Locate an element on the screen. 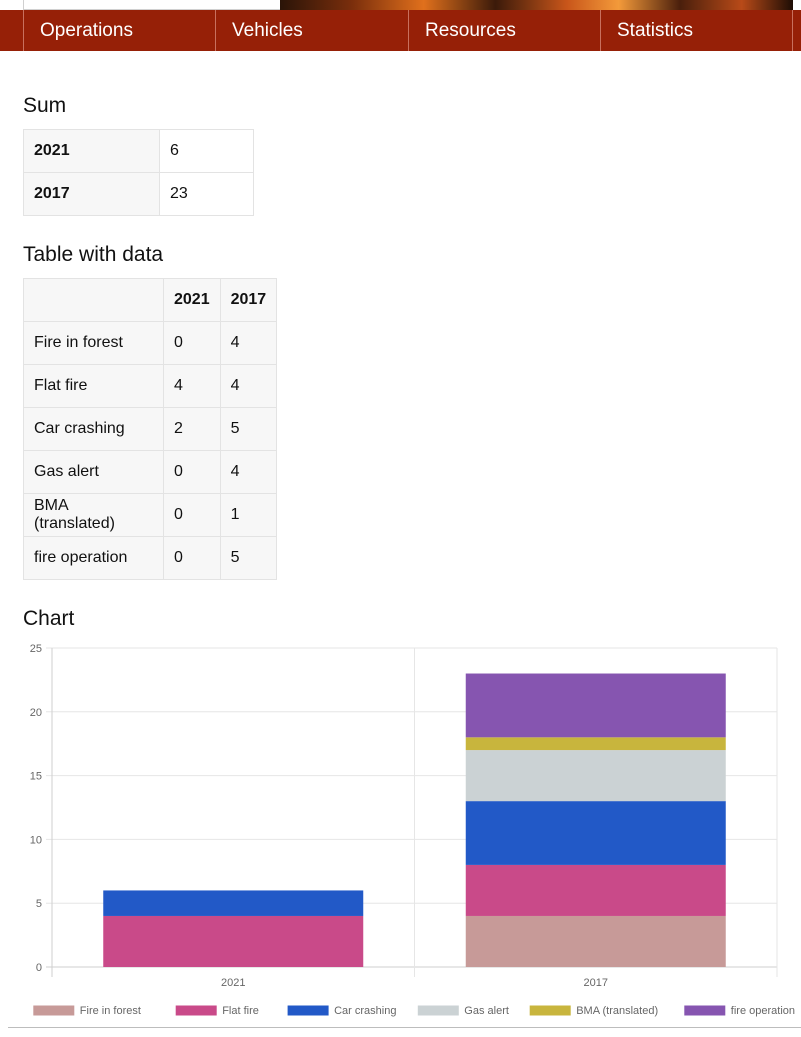 The image size is (801, 1037). value-2021: 2 is located at coordinates (192, 429).